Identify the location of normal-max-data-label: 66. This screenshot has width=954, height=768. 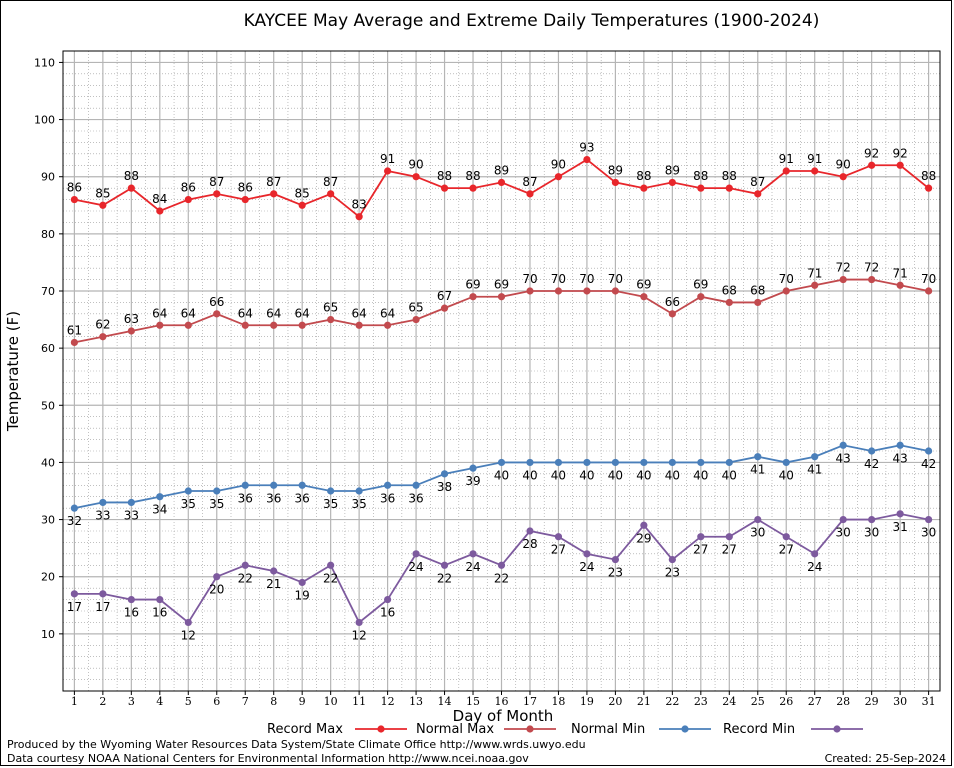
(216, 302).